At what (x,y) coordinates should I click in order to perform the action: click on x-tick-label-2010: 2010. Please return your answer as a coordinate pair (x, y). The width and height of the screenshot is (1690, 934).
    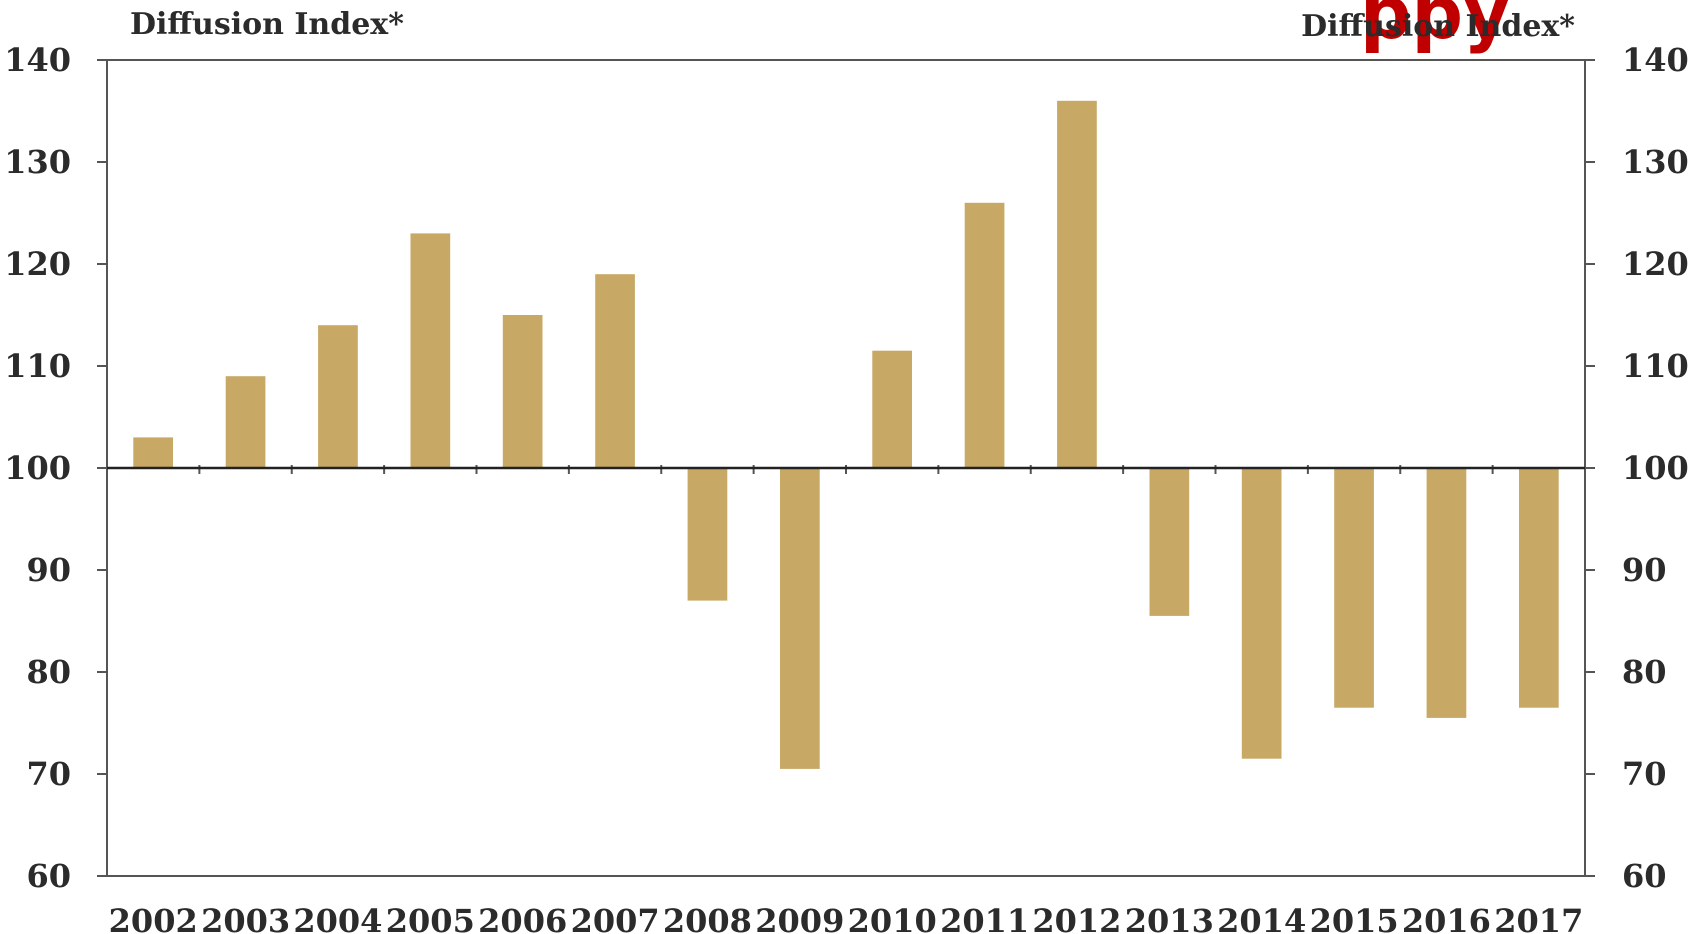
    Looking at the image, I should click on (892, 918).